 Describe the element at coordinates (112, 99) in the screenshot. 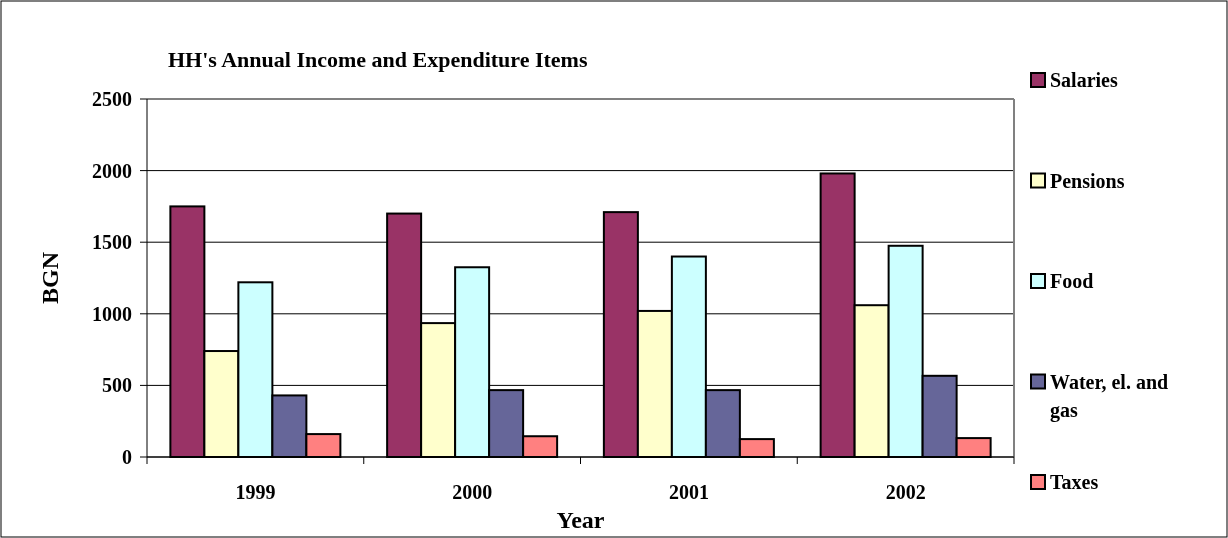

I see `y-tick-label: 2500` at that location.